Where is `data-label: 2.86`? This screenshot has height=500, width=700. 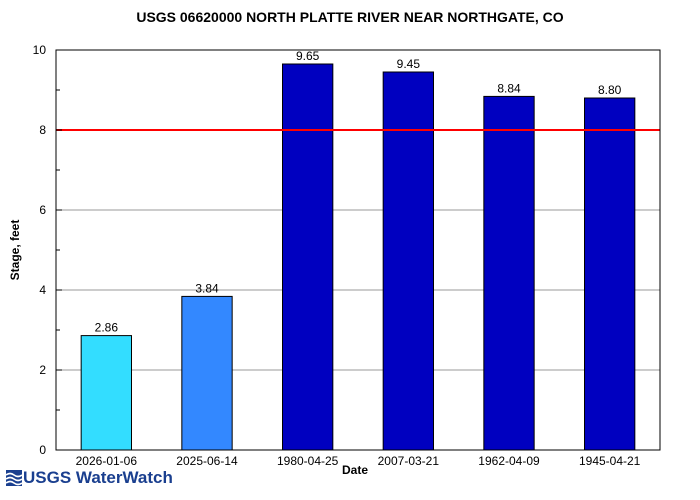
data-label: 2.86 is located at coordinates (107, 328).